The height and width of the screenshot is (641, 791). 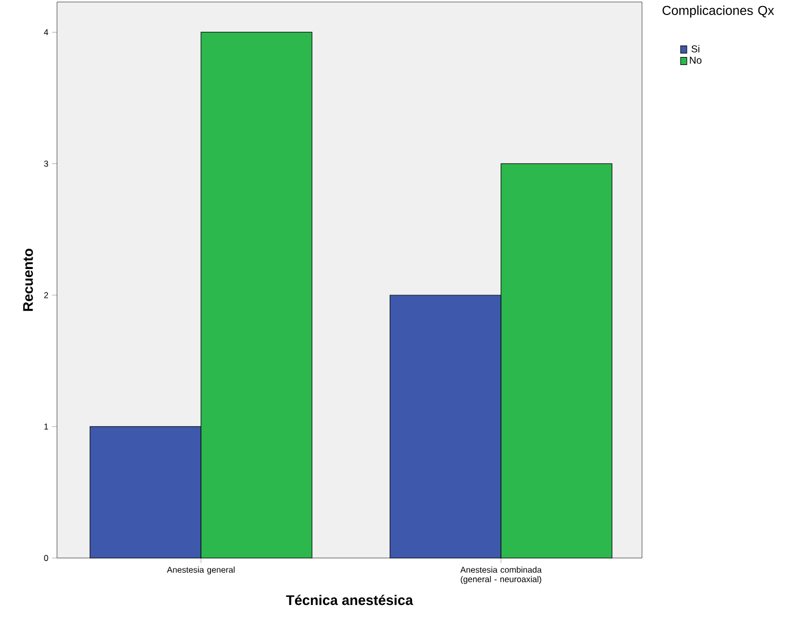 What do you see at coordinates (200, 570) in the screenshot?
I see `x-tick-label: Anestesia general` at bounding box center [200, 570].